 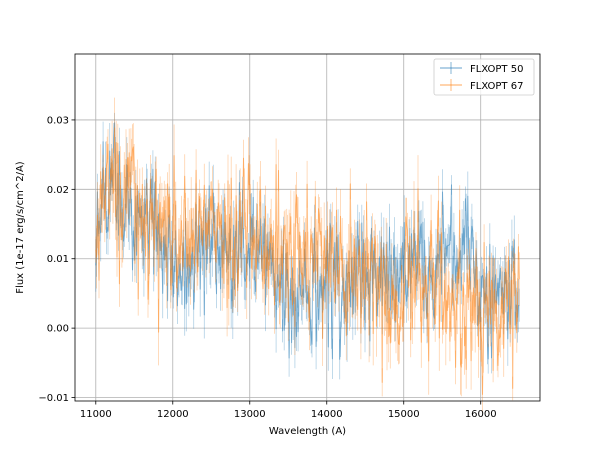 I want to click on x-axis-label: Wavelength (A), so click(x=307, y=431).